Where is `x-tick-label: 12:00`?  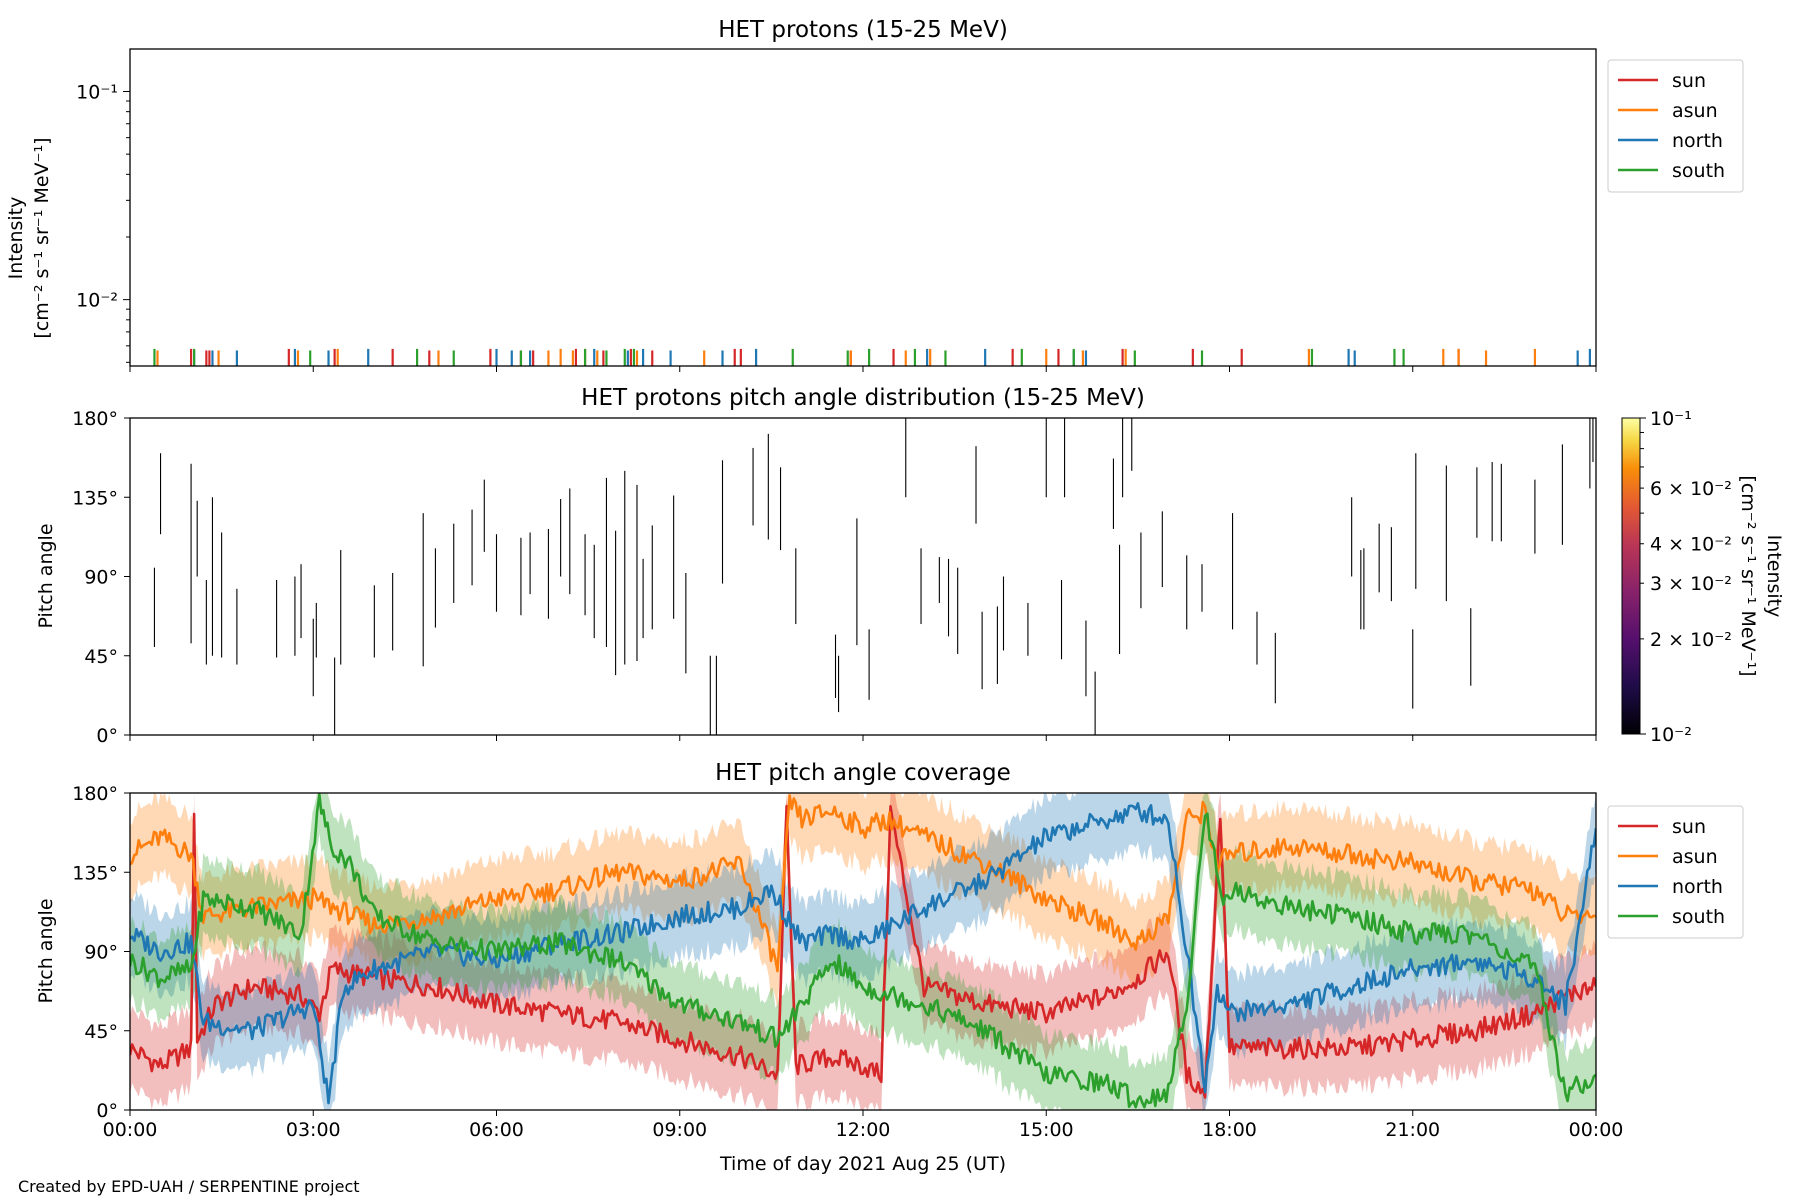 x-tick-label: 12:00 is located at coordinates (863, 1130).